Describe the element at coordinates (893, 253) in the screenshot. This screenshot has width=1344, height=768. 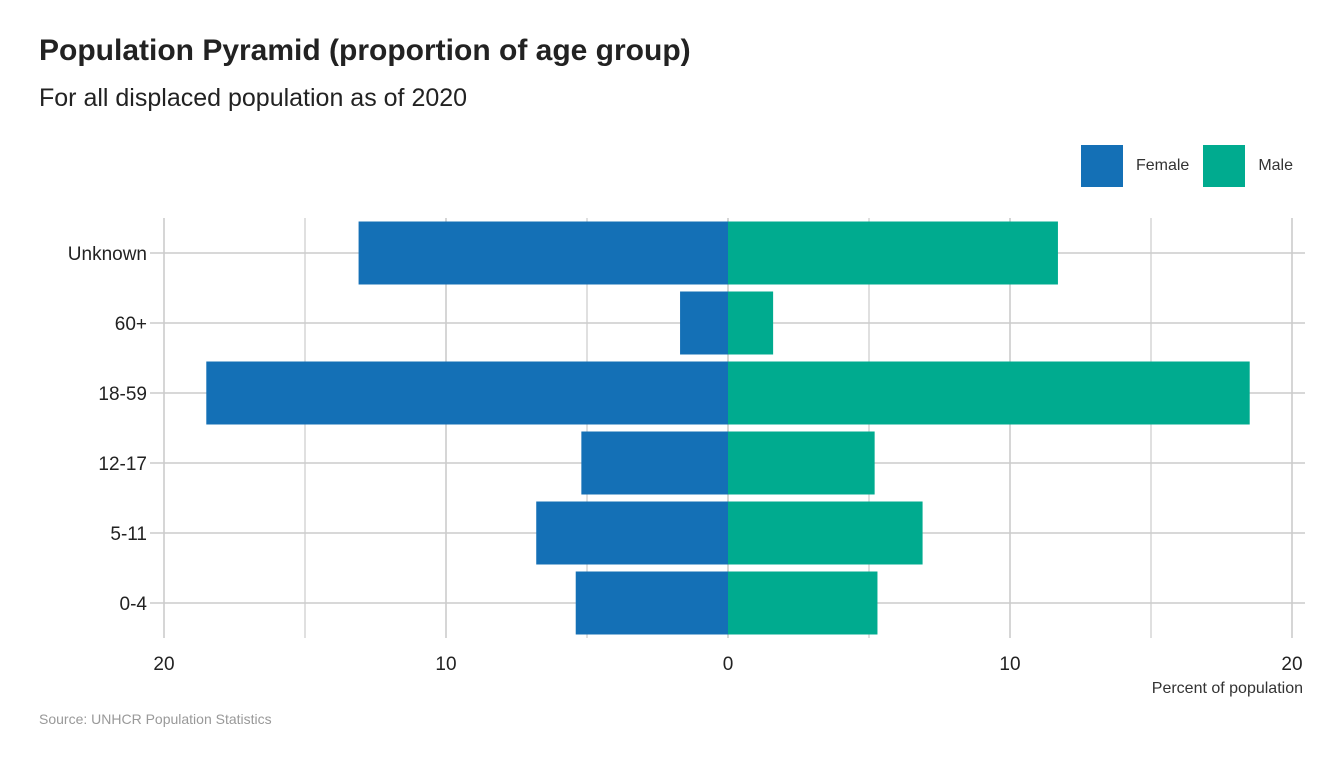
I see `bar-male-Unknown` at that location.